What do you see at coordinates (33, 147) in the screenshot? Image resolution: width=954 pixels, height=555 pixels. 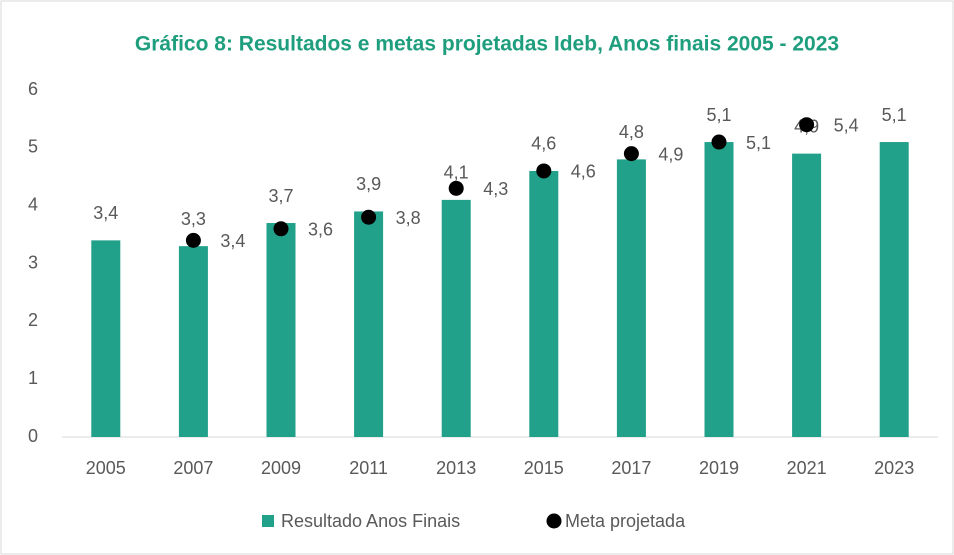 I see `y-tick-label: 5` at bounding box center [33, 147].